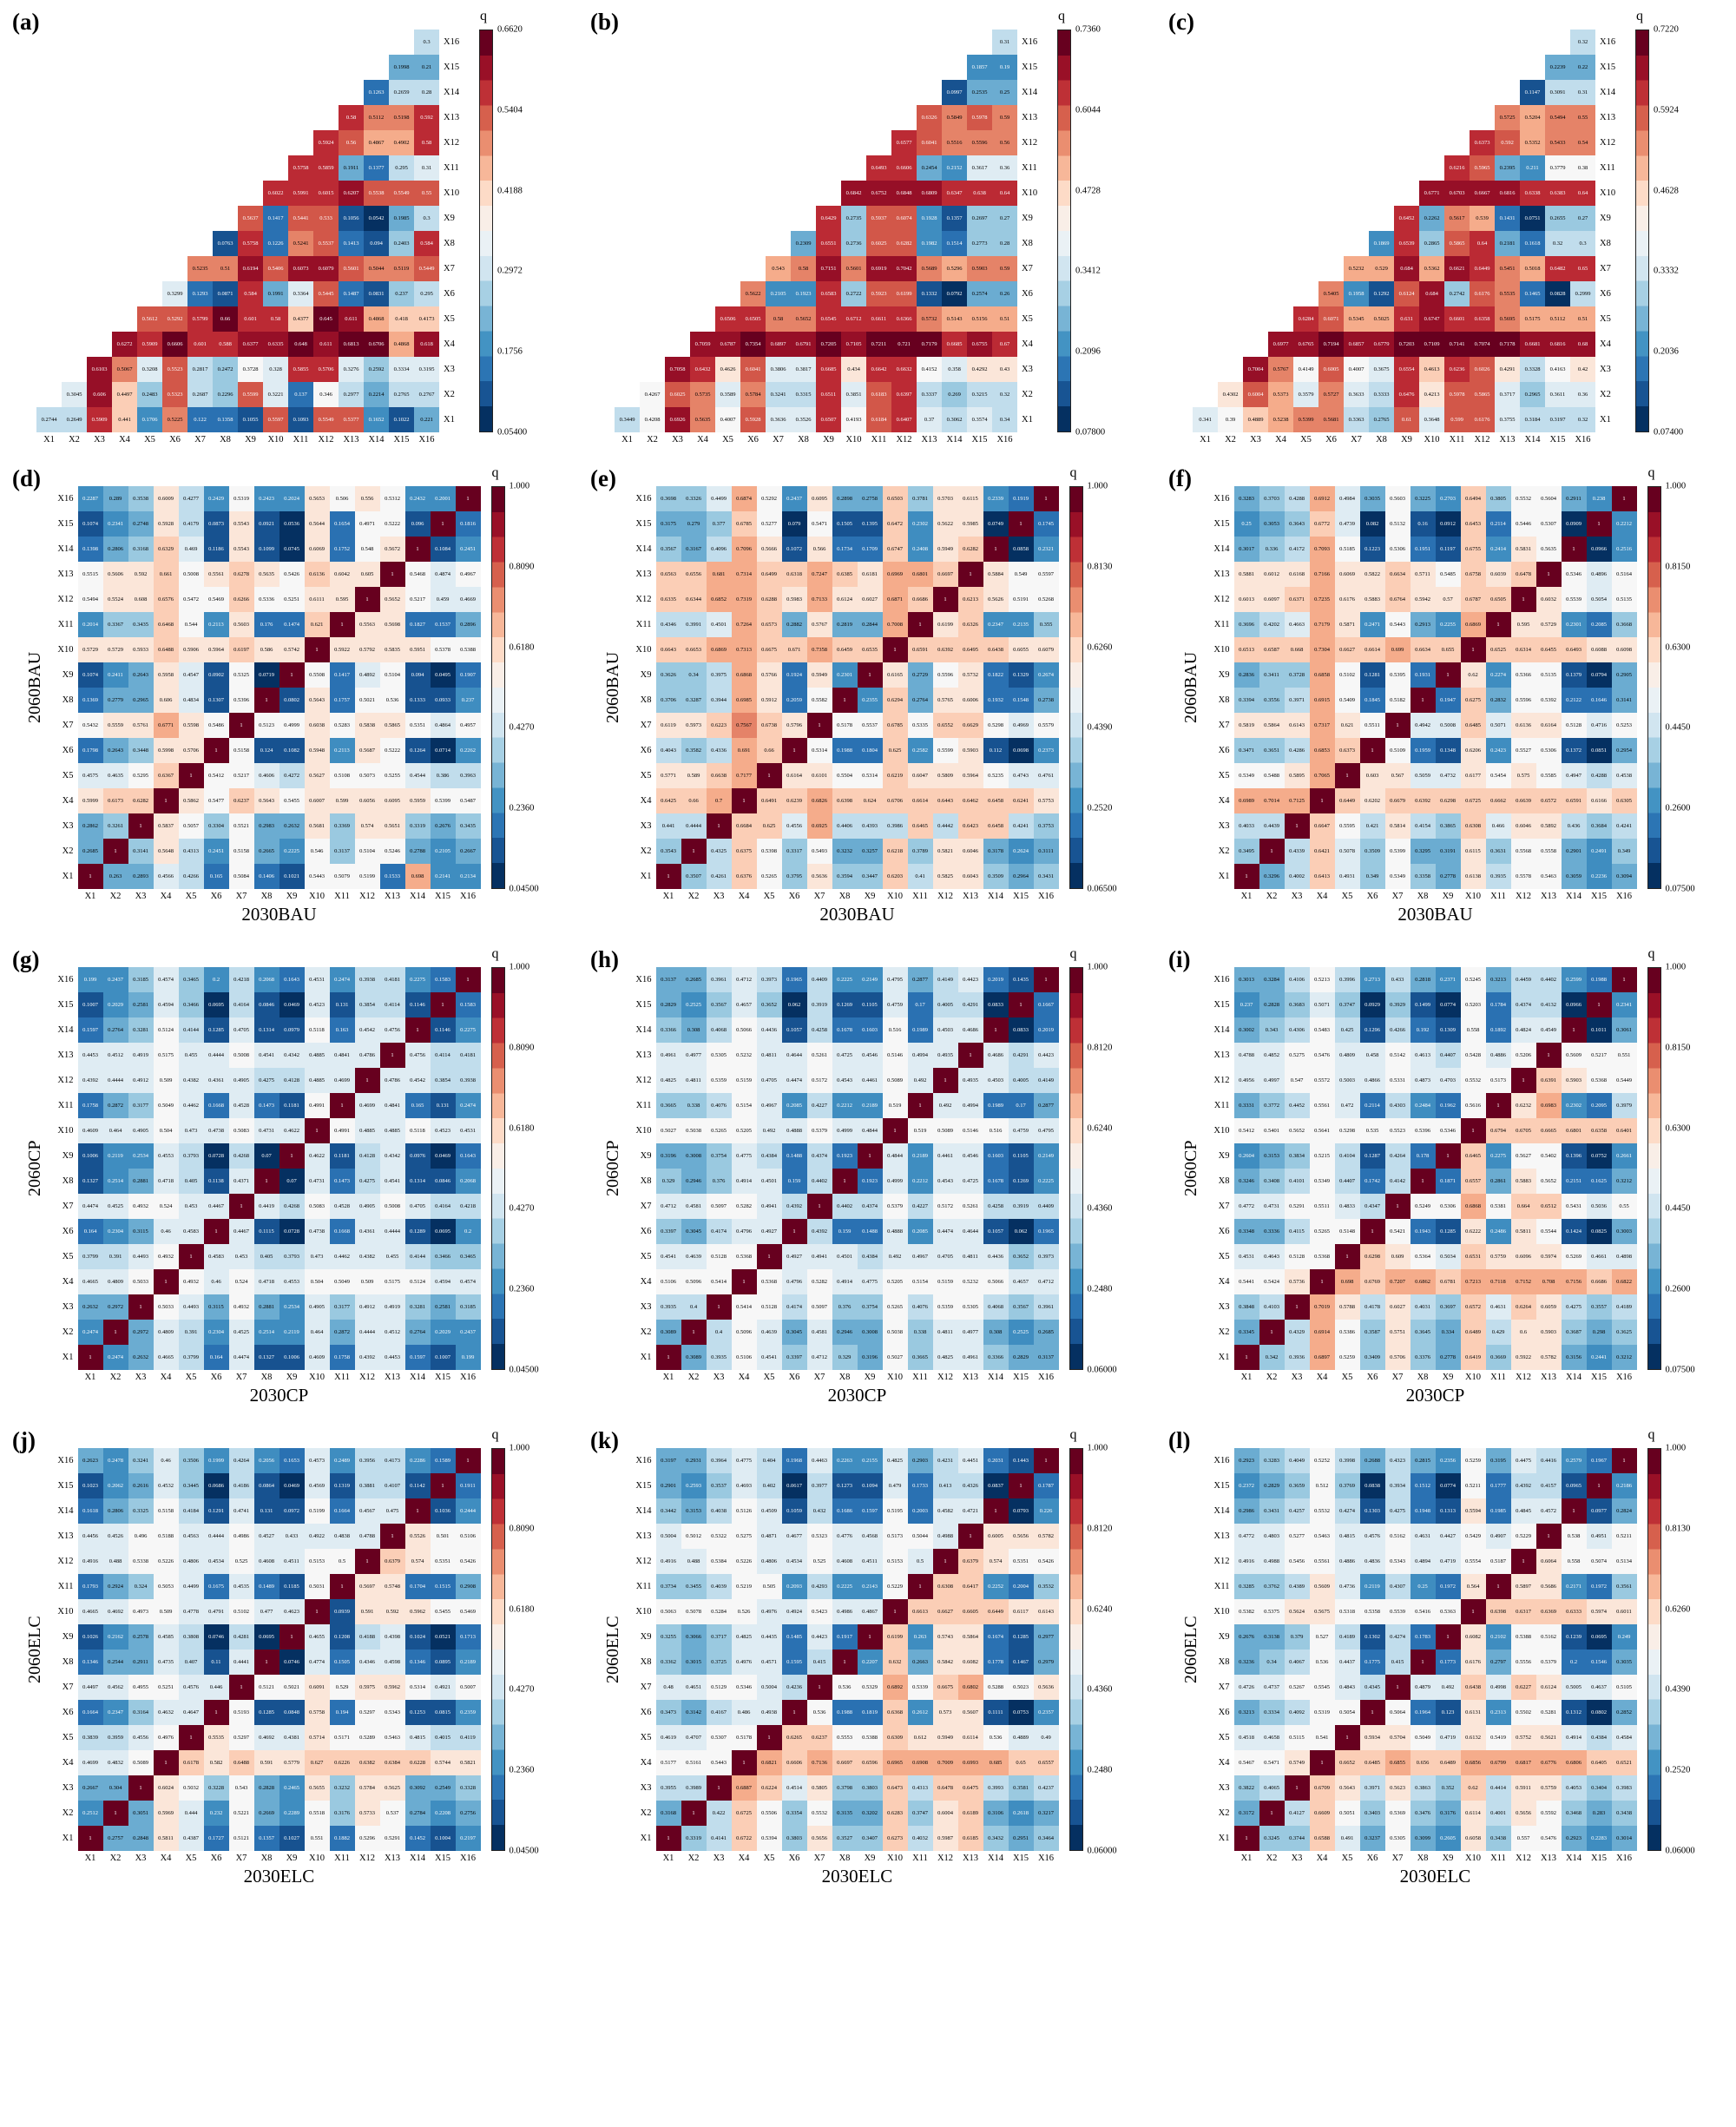 This screenshot has height=2127, width=1736. What do you see at coordinates (191, 979) in the screenshot?
I see `heatmap-cell: 0.3465` at bounding box center [191, 979].